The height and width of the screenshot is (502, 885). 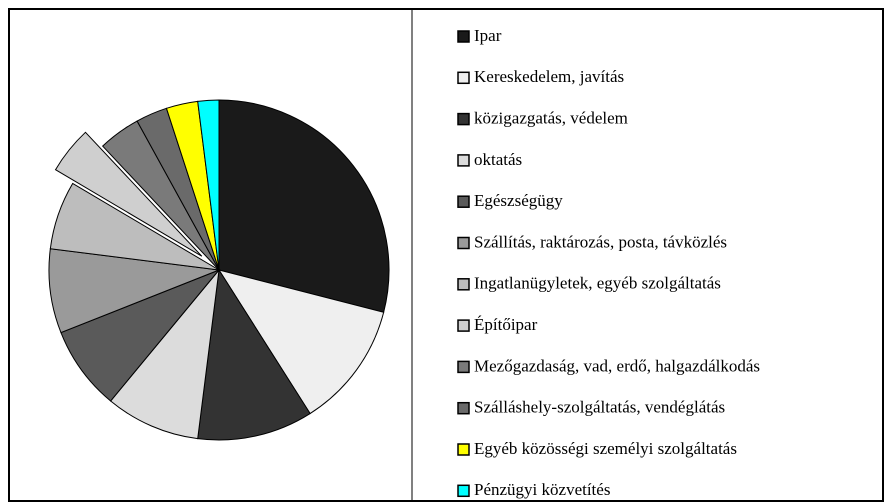 I want to click on legend-label: Ingatlanügyletek, egyéb szolgáltatás, so click(x=597, y=283).